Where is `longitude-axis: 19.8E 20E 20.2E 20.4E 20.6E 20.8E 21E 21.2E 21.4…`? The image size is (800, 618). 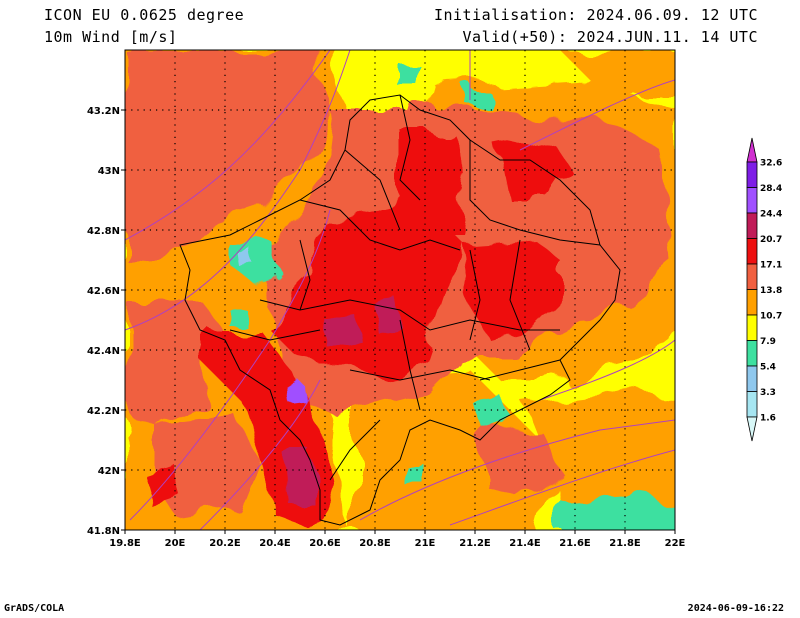 longitude-axis: 19.8E 20E 20.2E 20.4E 20.6E 20.8E 21E 21.2E 21.4… is located at coordinates (397, 539).